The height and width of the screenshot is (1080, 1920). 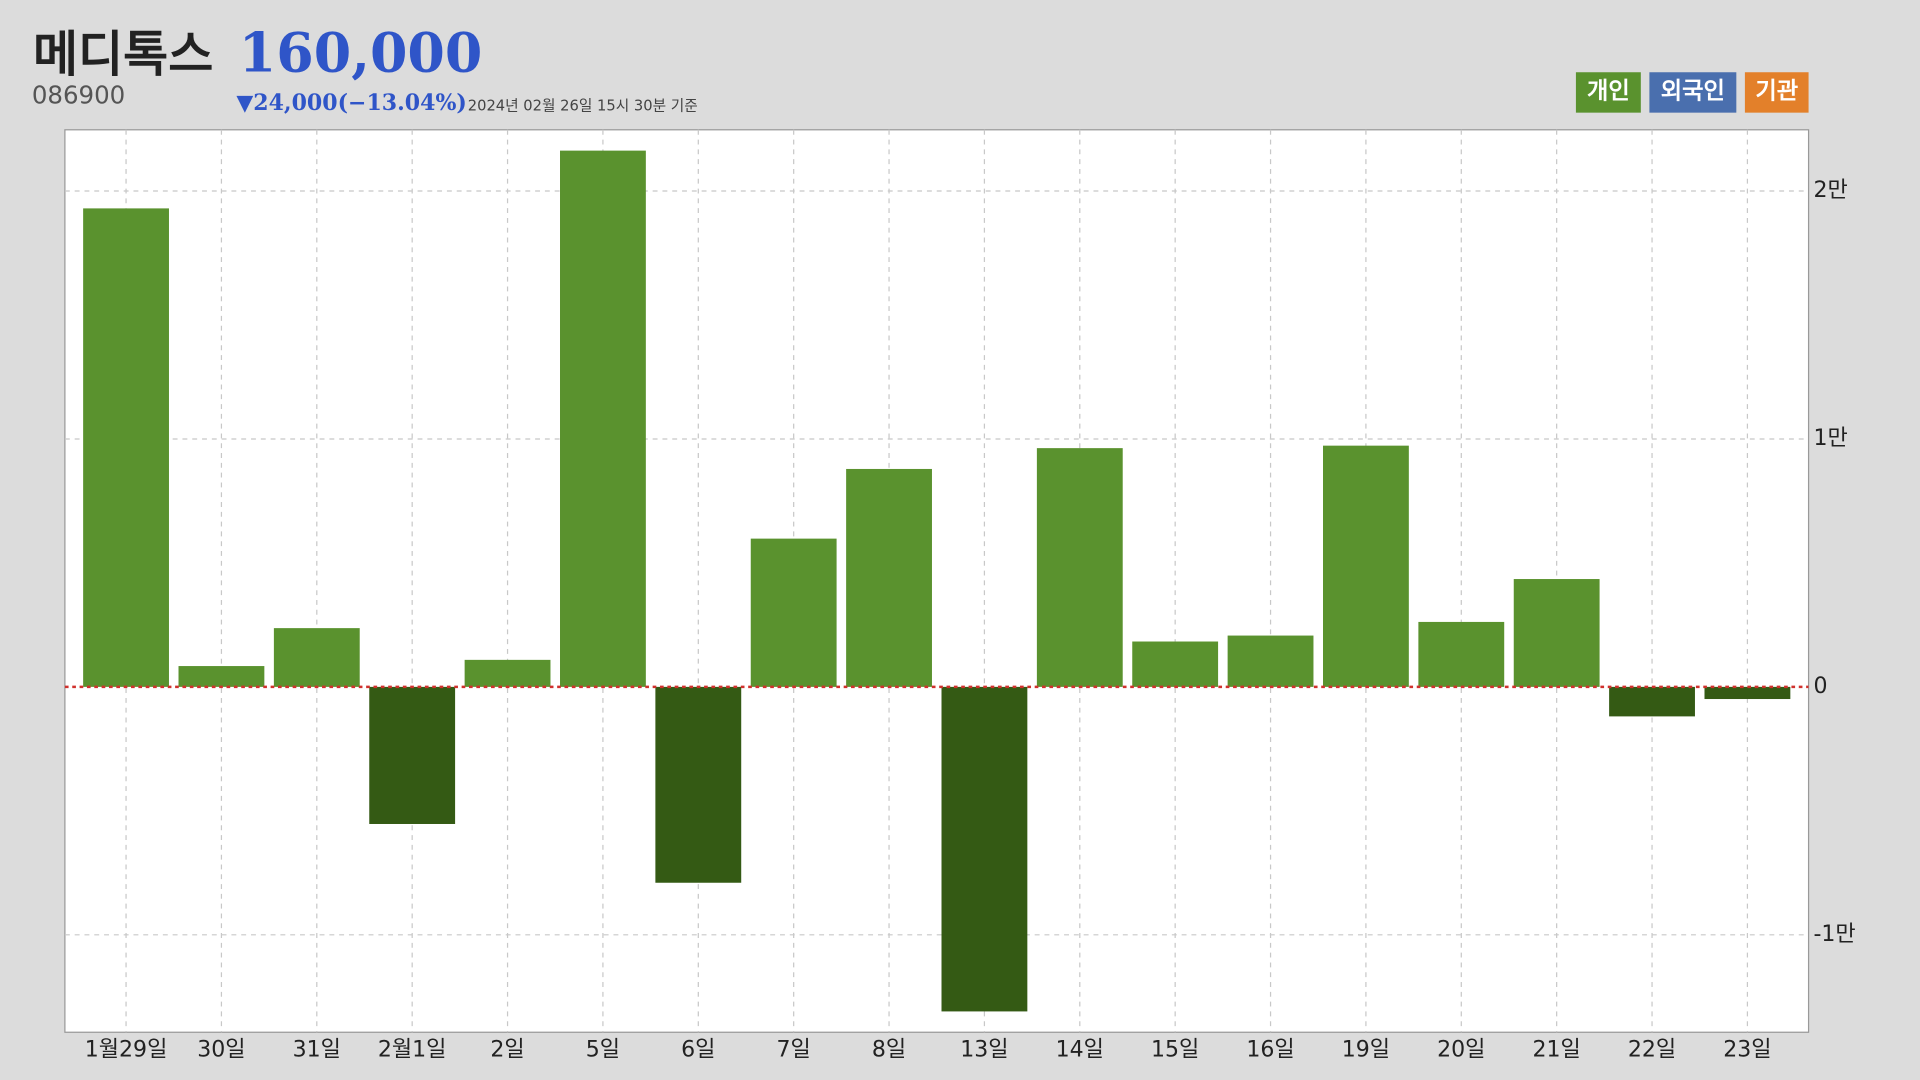 I want to click on x-tick-label: 22일, so click(x=1652, y=1050).